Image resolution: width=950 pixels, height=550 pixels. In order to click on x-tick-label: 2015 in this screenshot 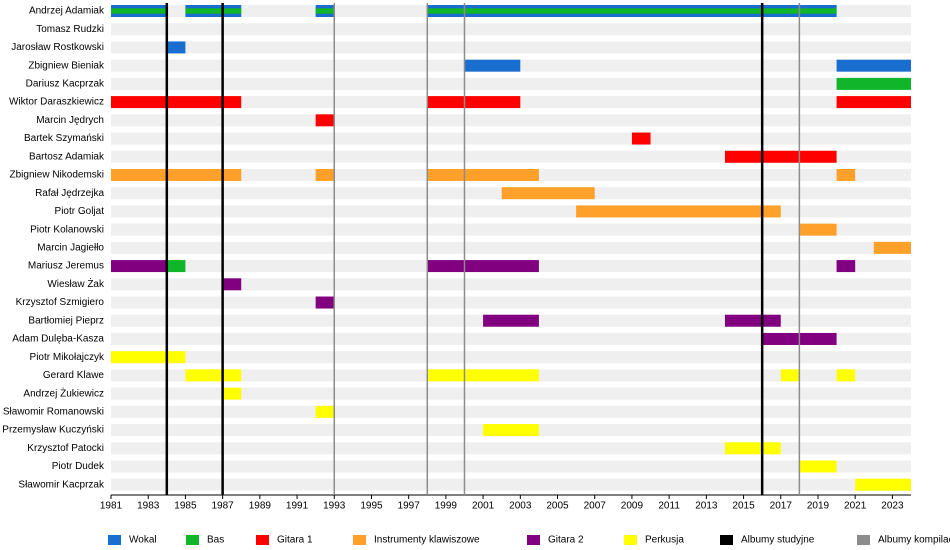, I will do `click(743, 506)`.